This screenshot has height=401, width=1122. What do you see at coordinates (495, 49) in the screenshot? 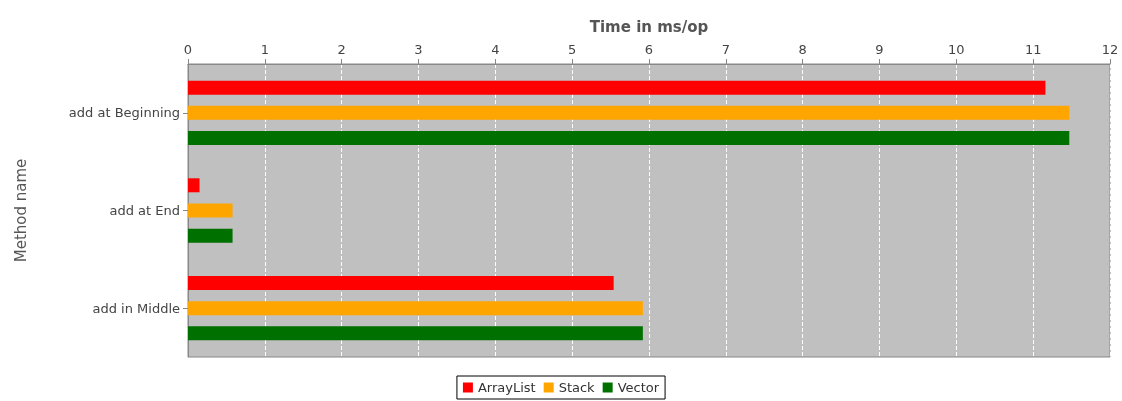
I see `x-tick-label: 4` at bounding box center [495, 49].